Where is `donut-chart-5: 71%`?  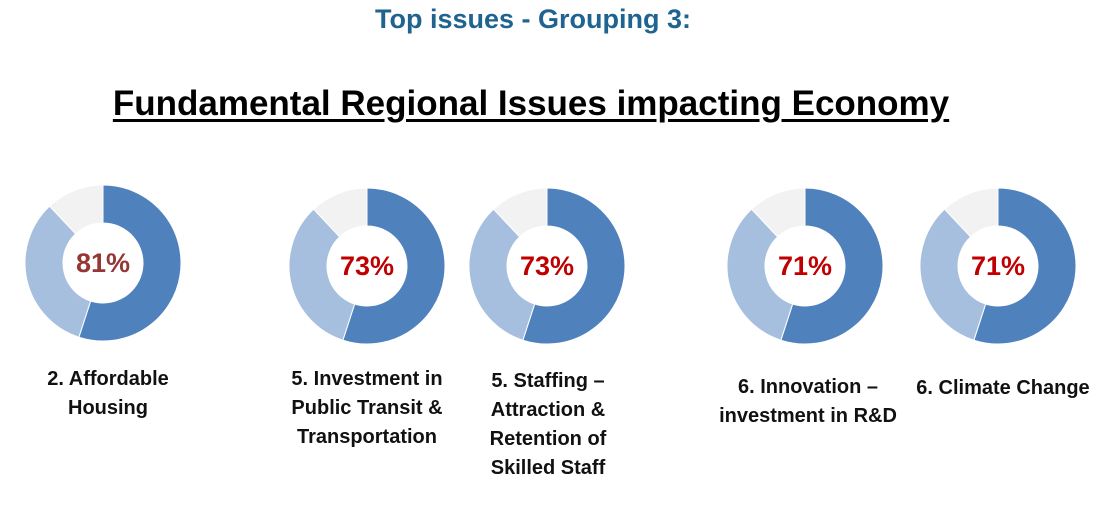
donut-chart-5: 71% is located at coordinates (998, 266).